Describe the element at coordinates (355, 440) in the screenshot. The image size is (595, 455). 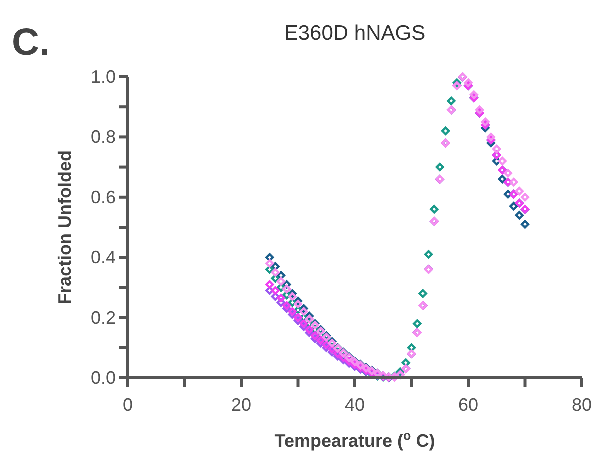
I see `x-axis-title: Tempearature ($^{o}$ C)` at that location.